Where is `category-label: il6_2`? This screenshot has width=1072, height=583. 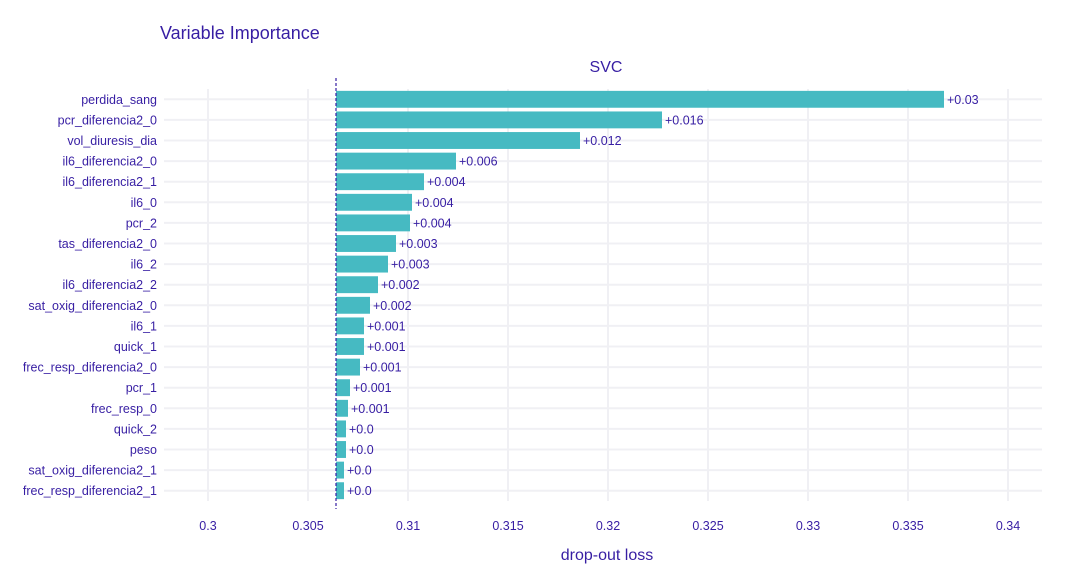
category-label: il6_2 is located at coordinates (144, 265).